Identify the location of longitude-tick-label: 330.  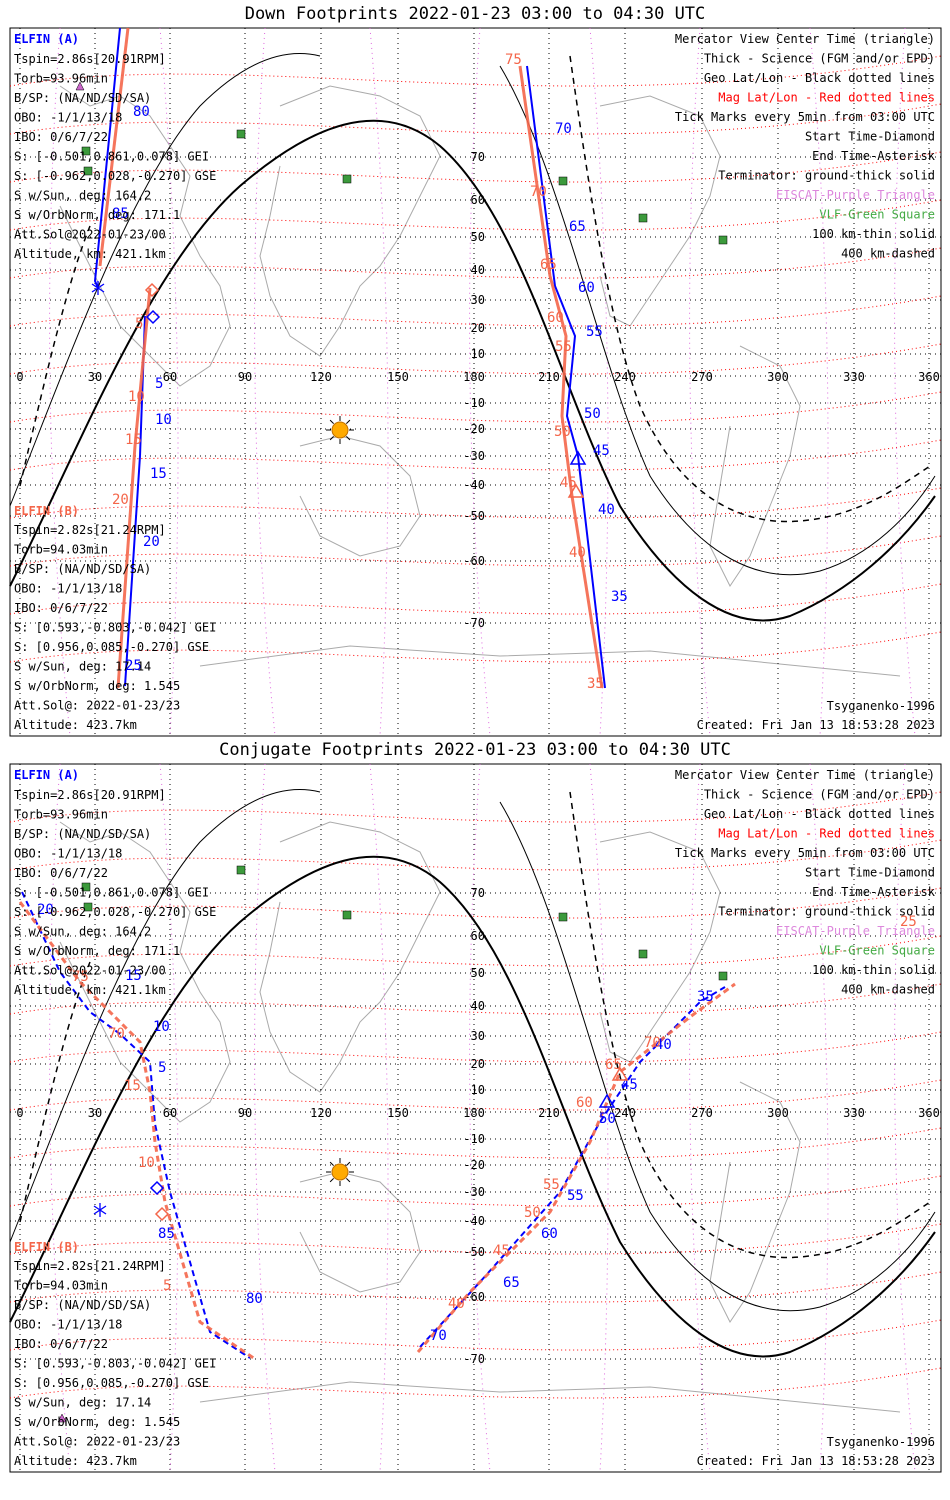
(854, 377).